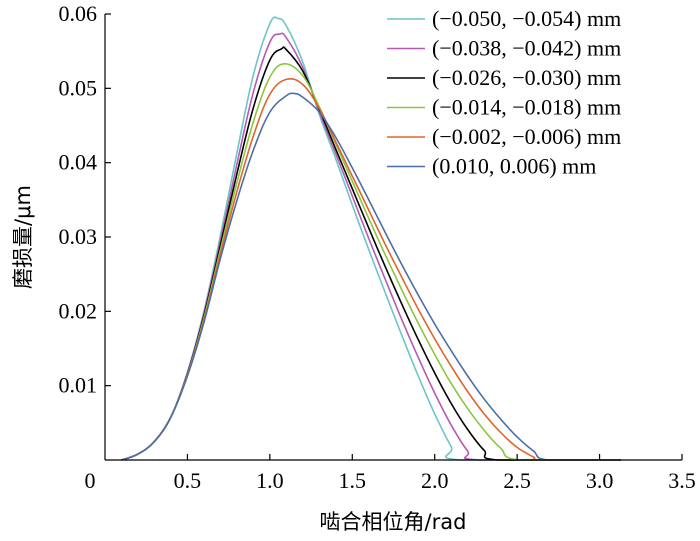 The image size is (700, 541). What do you see at coordinates (78, 310) in the screenshot?
I see `y-tick-label: 0.02` at bounding box center [78, 310].